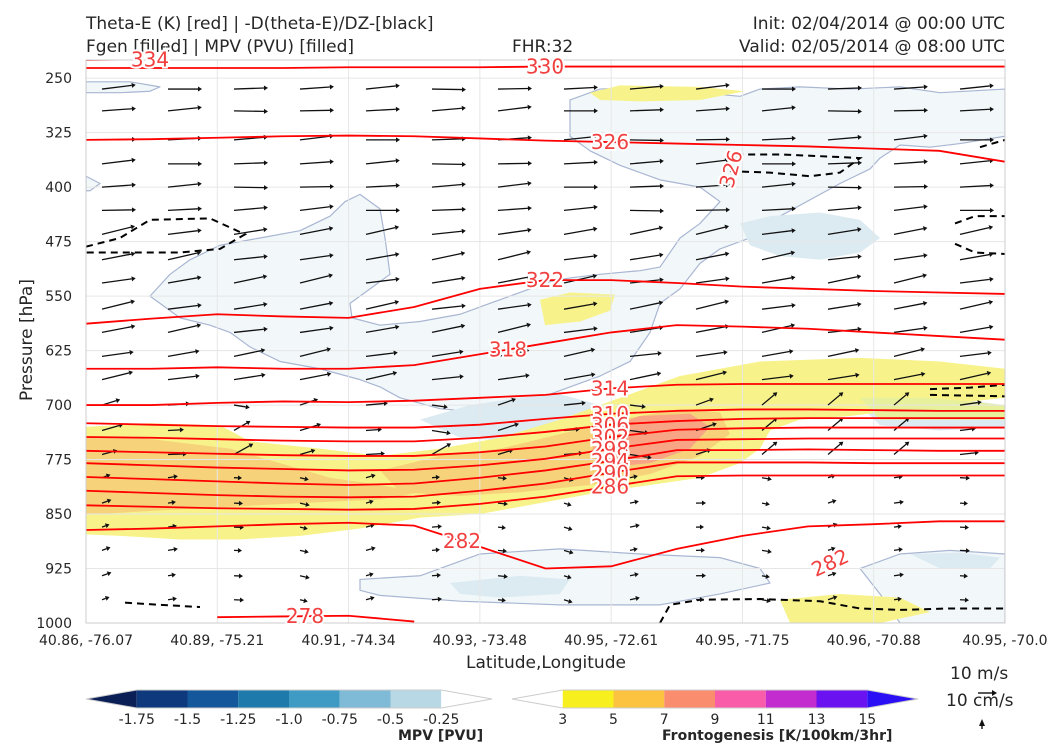  I want to click on x-tick-label: 40.95, -70.0, so click(1004, 641).